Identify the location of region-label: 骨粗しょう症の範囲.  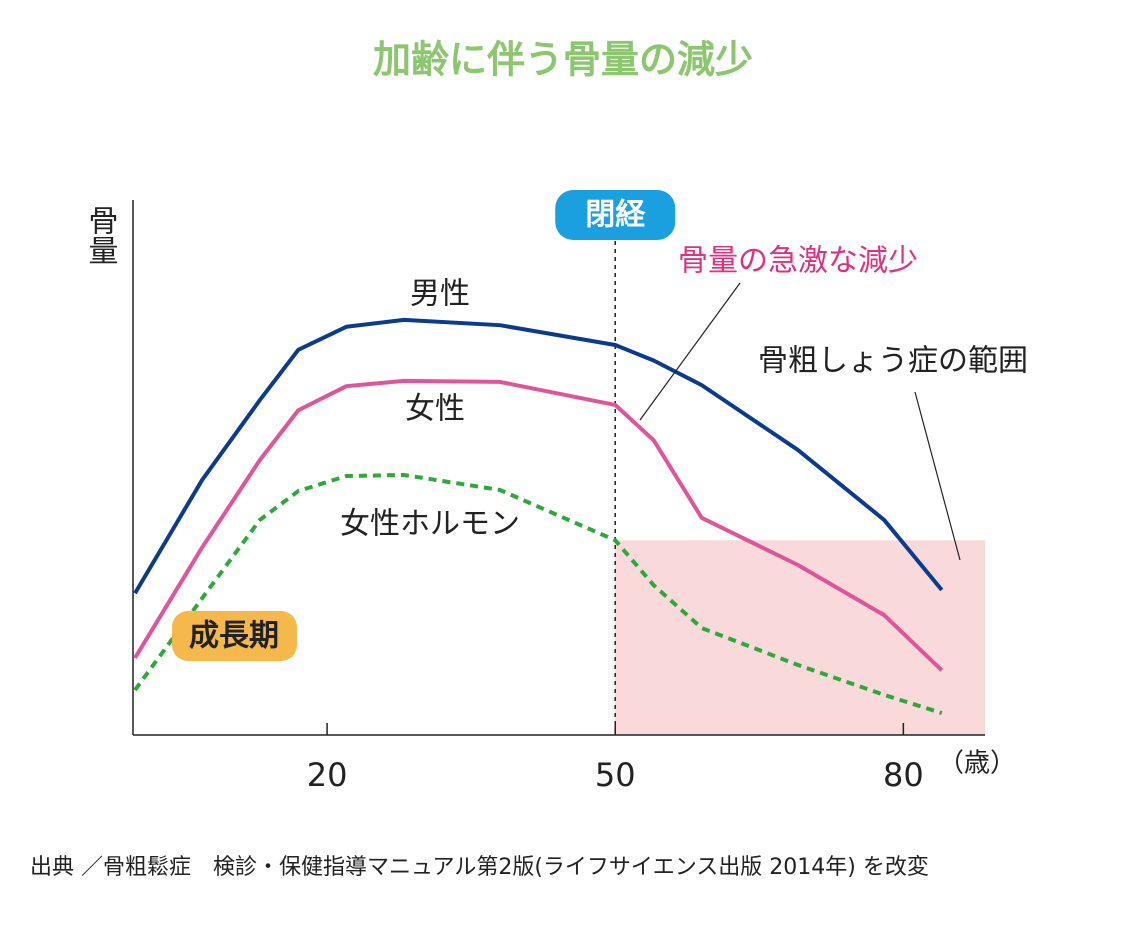
(893, 361).